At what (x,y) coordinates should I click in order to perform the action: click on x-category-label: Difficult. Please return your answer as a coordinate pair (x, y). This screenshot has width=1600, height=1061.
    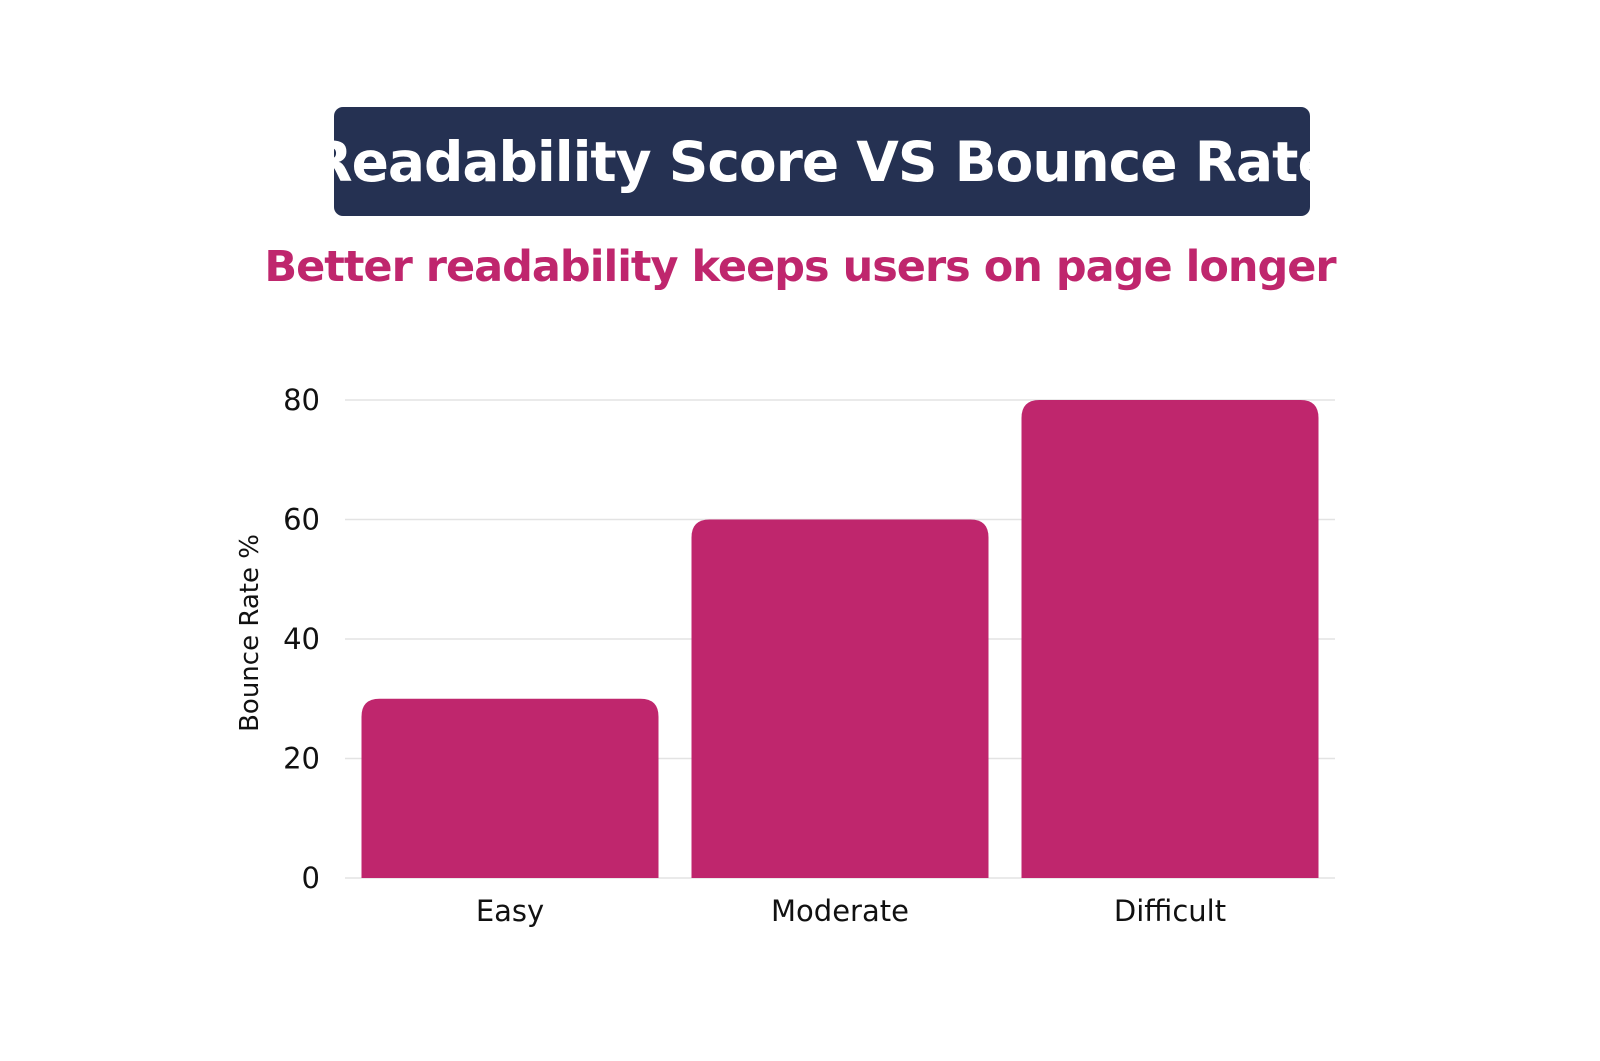
    Looking at the image, I should click on (1170, 911).